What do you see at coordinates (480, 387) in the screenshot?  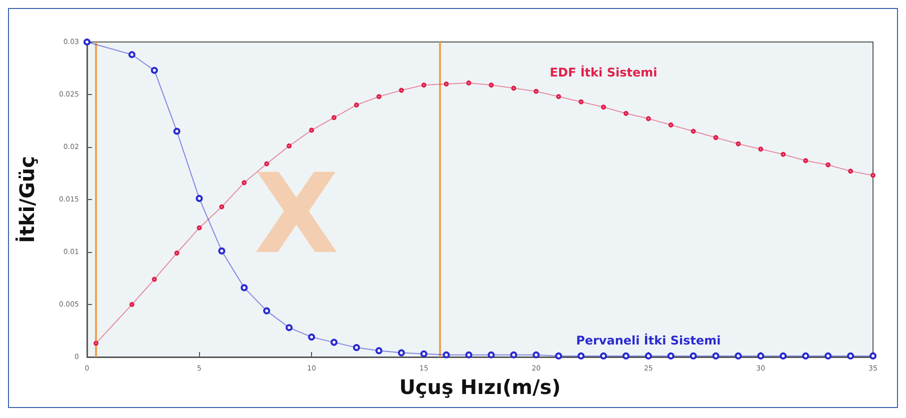 I see `x-axis-title: Uçuş Hızı(m/s)` at bounding box center [480, 387].